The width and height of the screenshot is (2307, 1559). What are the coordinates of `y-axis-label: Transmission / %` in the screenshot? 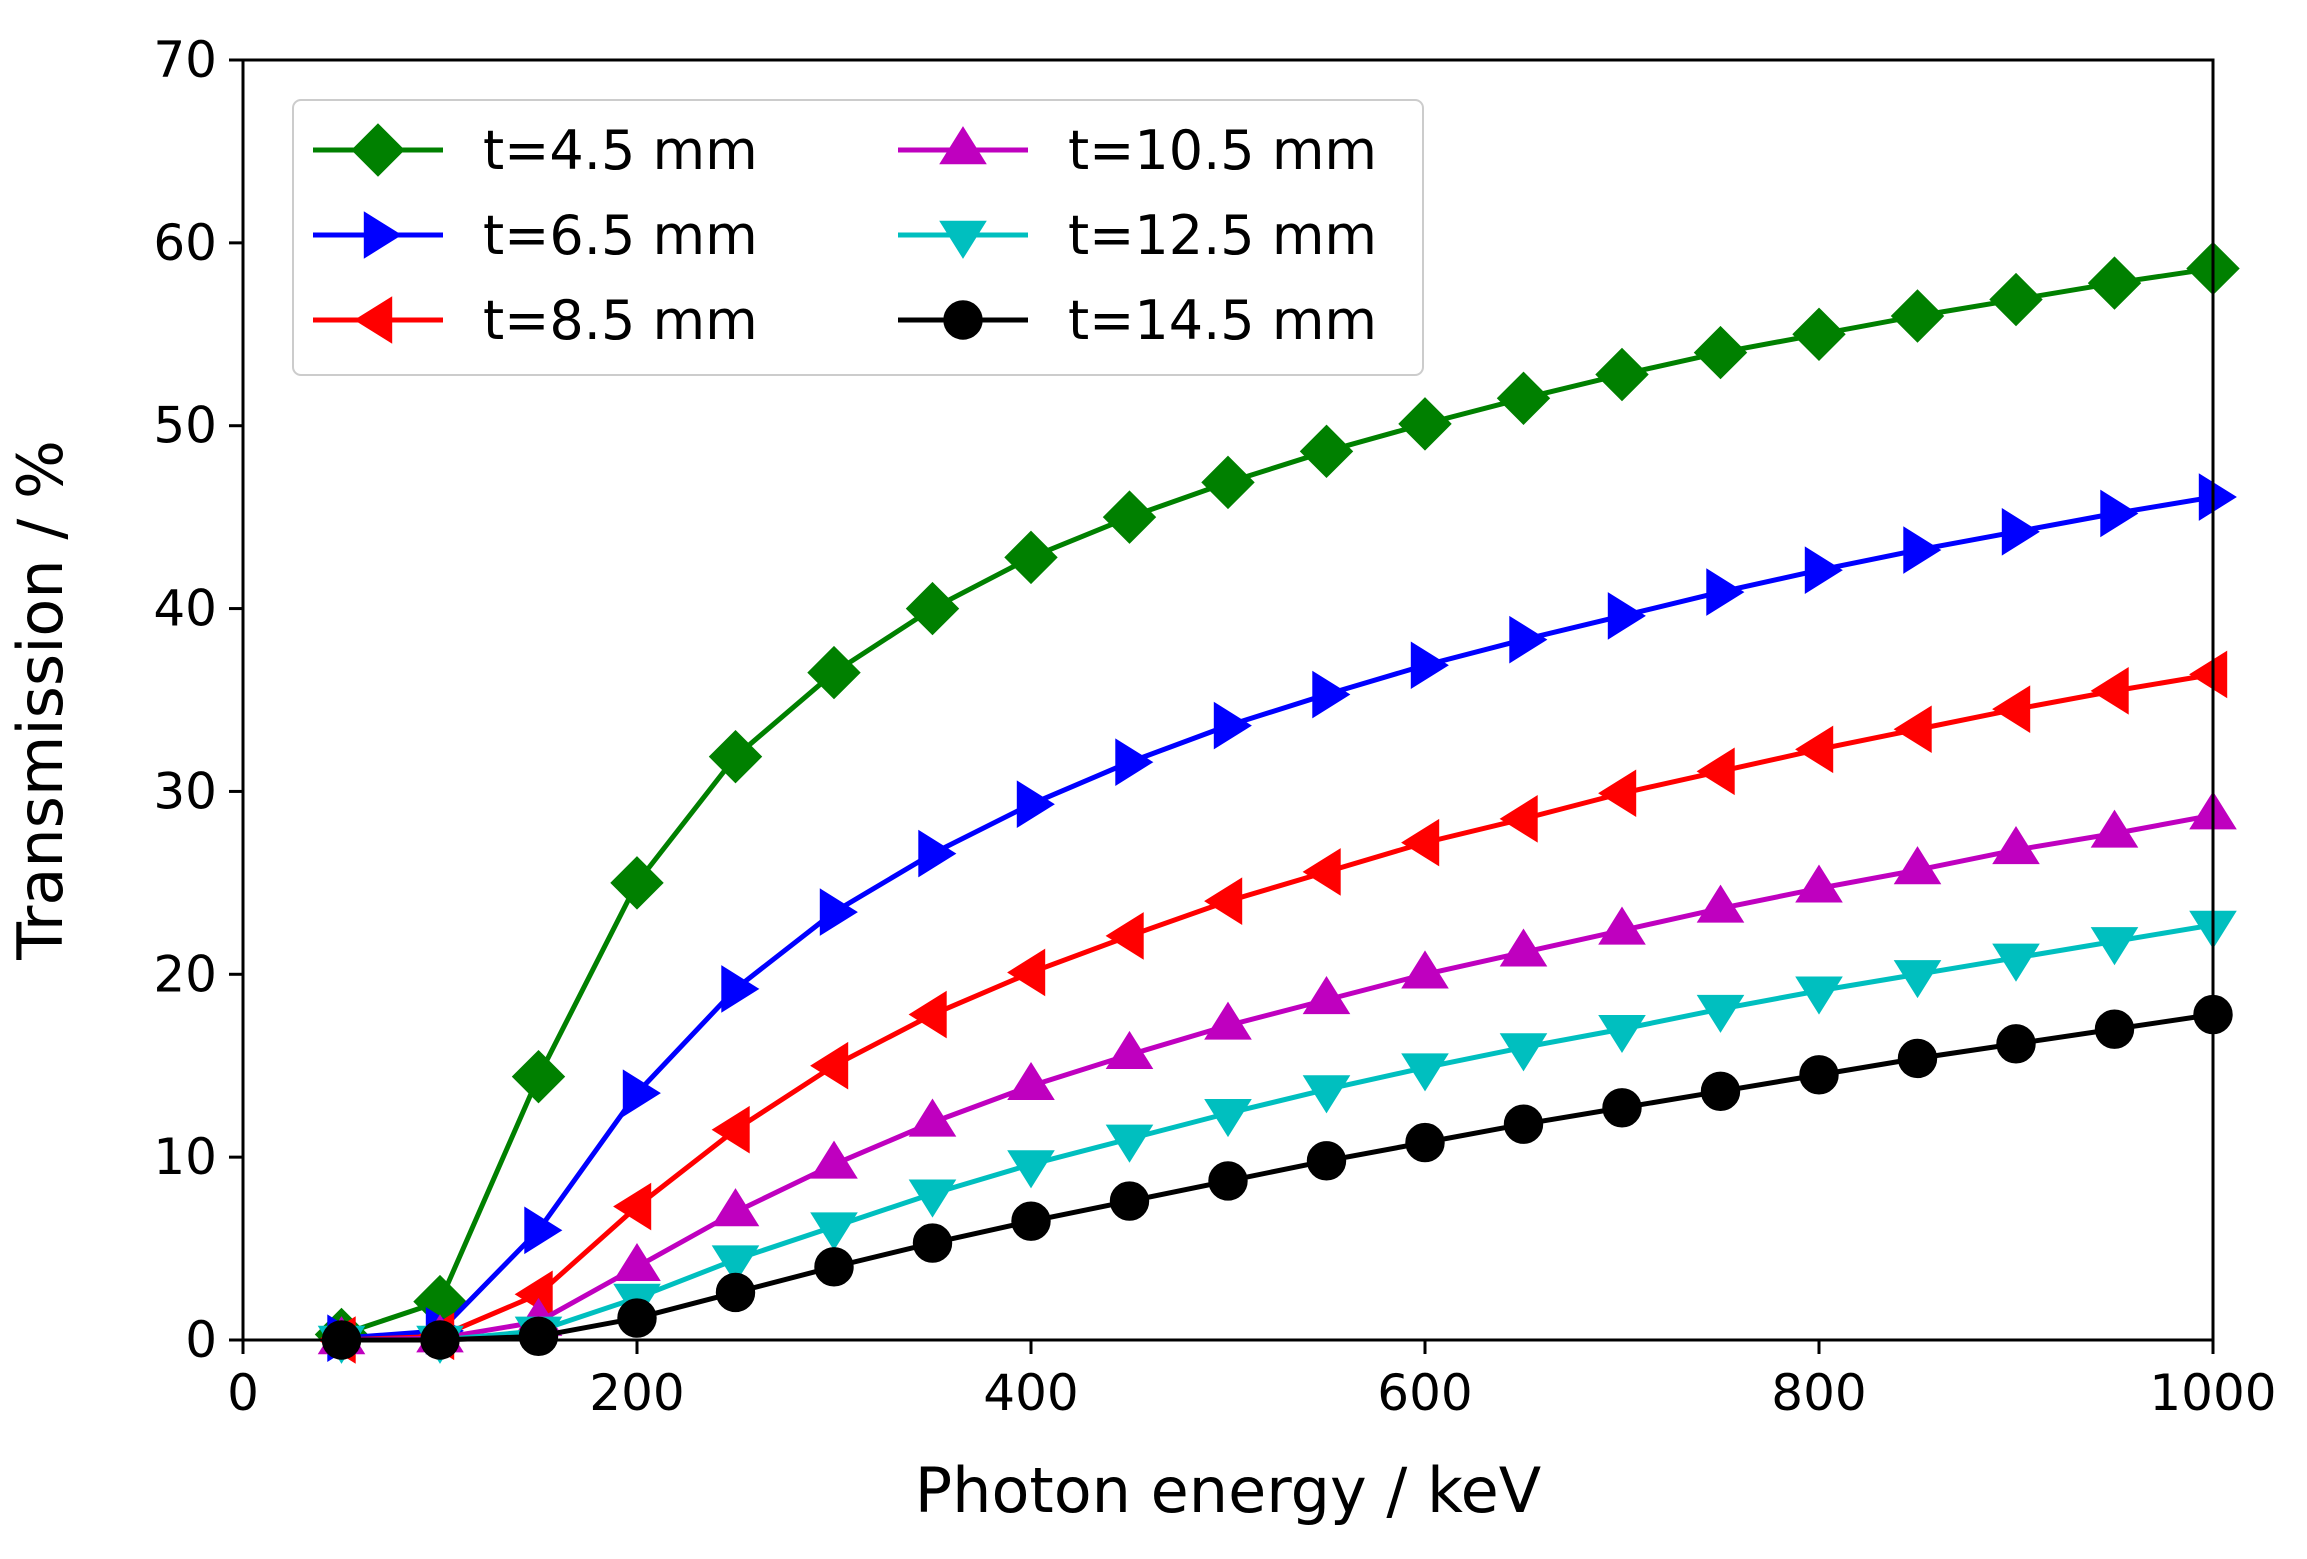 It's located at (40, 700).